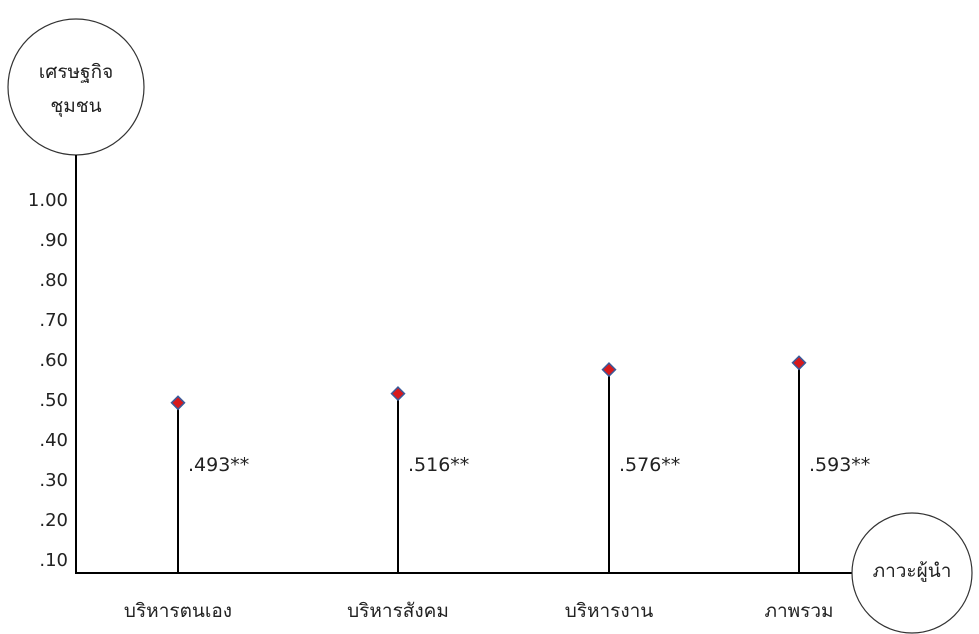 The width and height of the screenshot is (979, 634). I want to click on x-axis-label: ภาวะผู้นำ, so click(912, 571).